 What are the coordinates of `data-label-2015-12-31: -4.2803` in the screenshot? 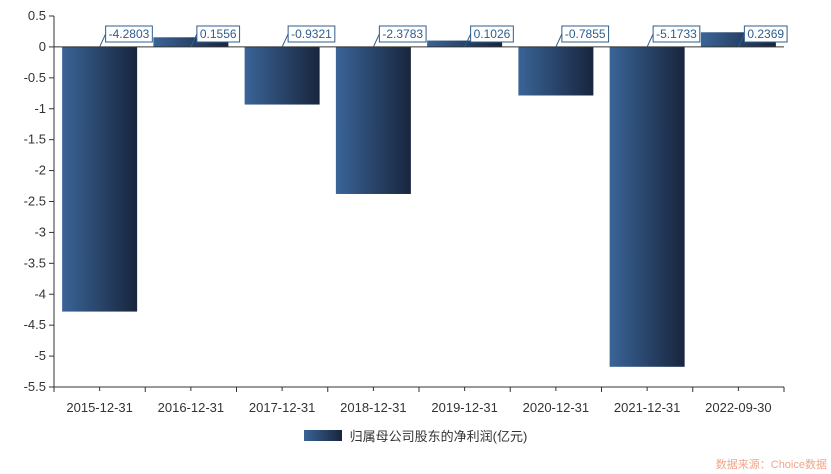 It's located at (126, 36).